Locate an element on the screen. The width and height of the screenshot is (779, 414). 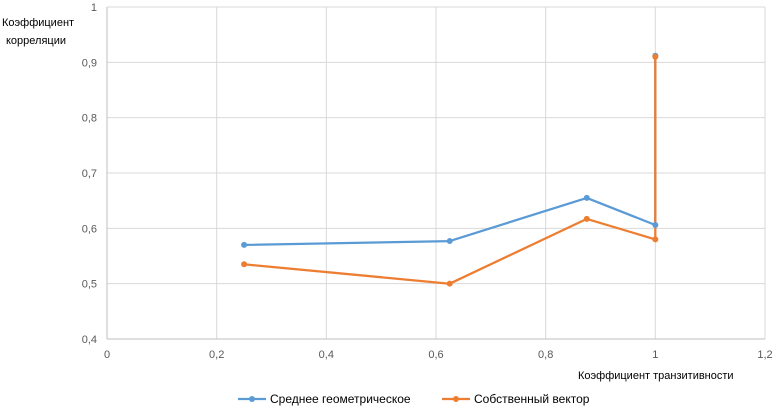
y-axis-title-line-1: Коэффициент is located at coordinates (38, 23).